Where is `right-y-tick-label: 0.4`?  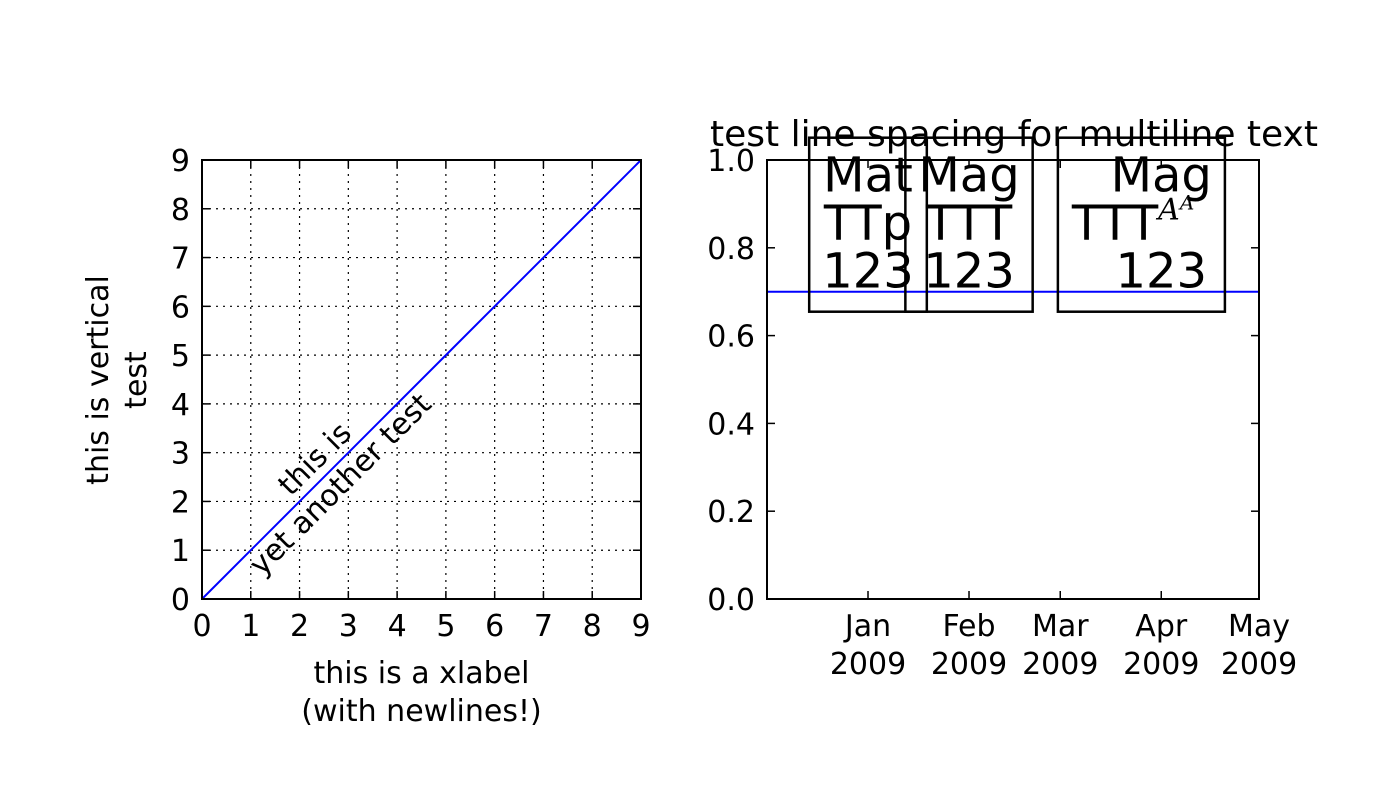
right-y-tick-label: 0.4 is located at coordinates (731, 424).